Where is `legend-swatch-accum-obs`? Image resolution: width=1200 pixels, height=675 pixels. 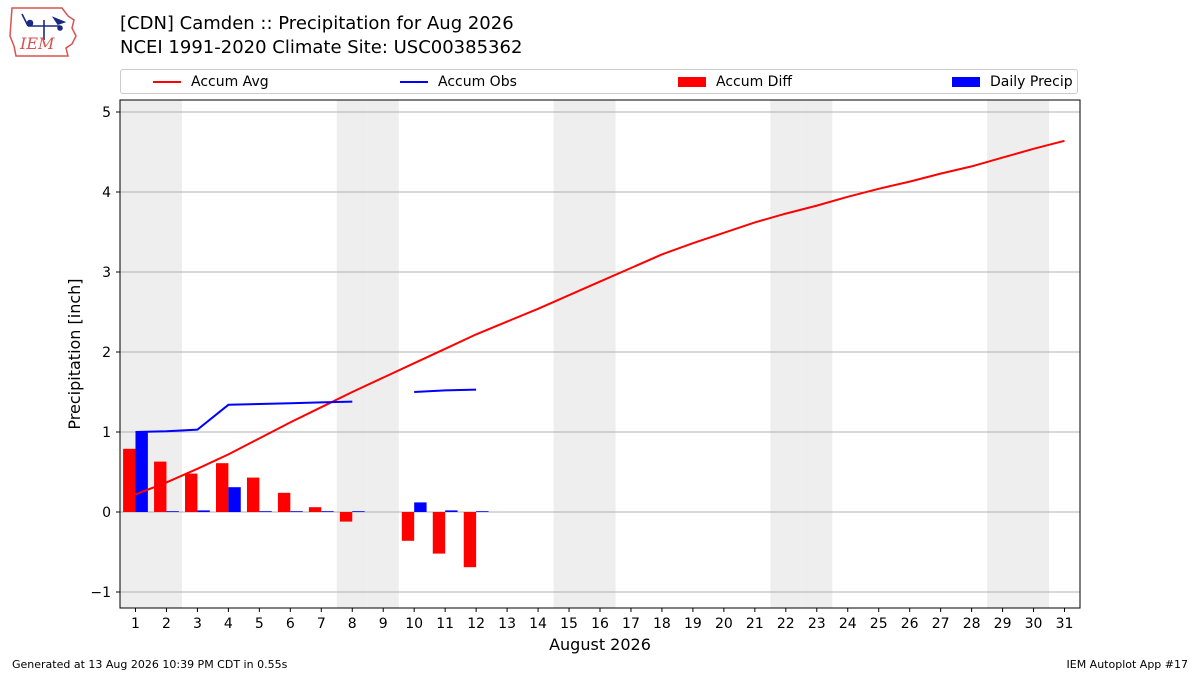 legend-swatch-accum-obs is located at coordinates (414, 82).